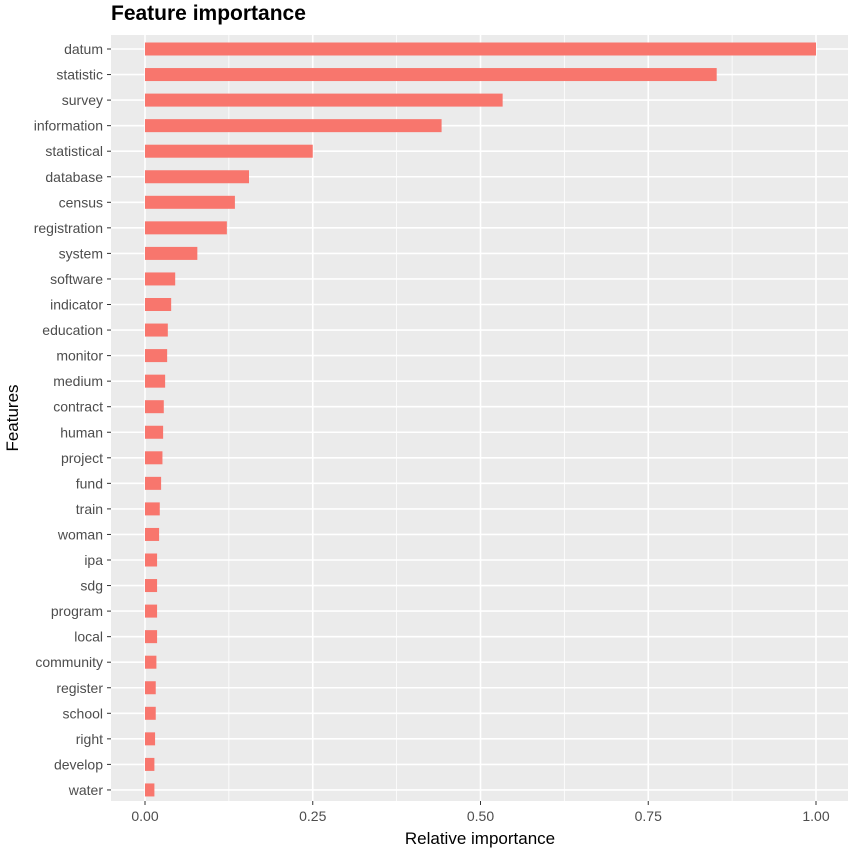  I want to click on x-tick-label: 1.00, so click(815, 816).